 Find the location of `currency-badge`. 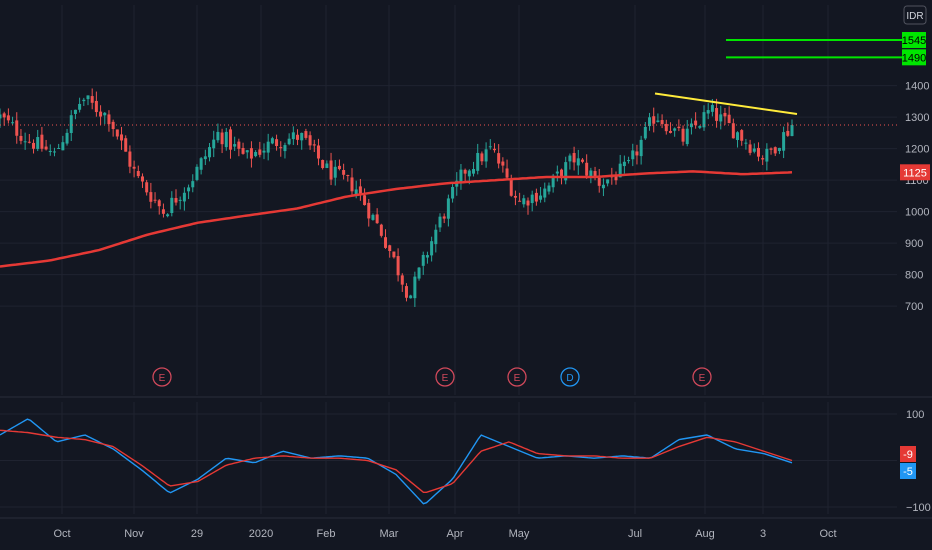

currency-badge is located at coordinates (915, 15).